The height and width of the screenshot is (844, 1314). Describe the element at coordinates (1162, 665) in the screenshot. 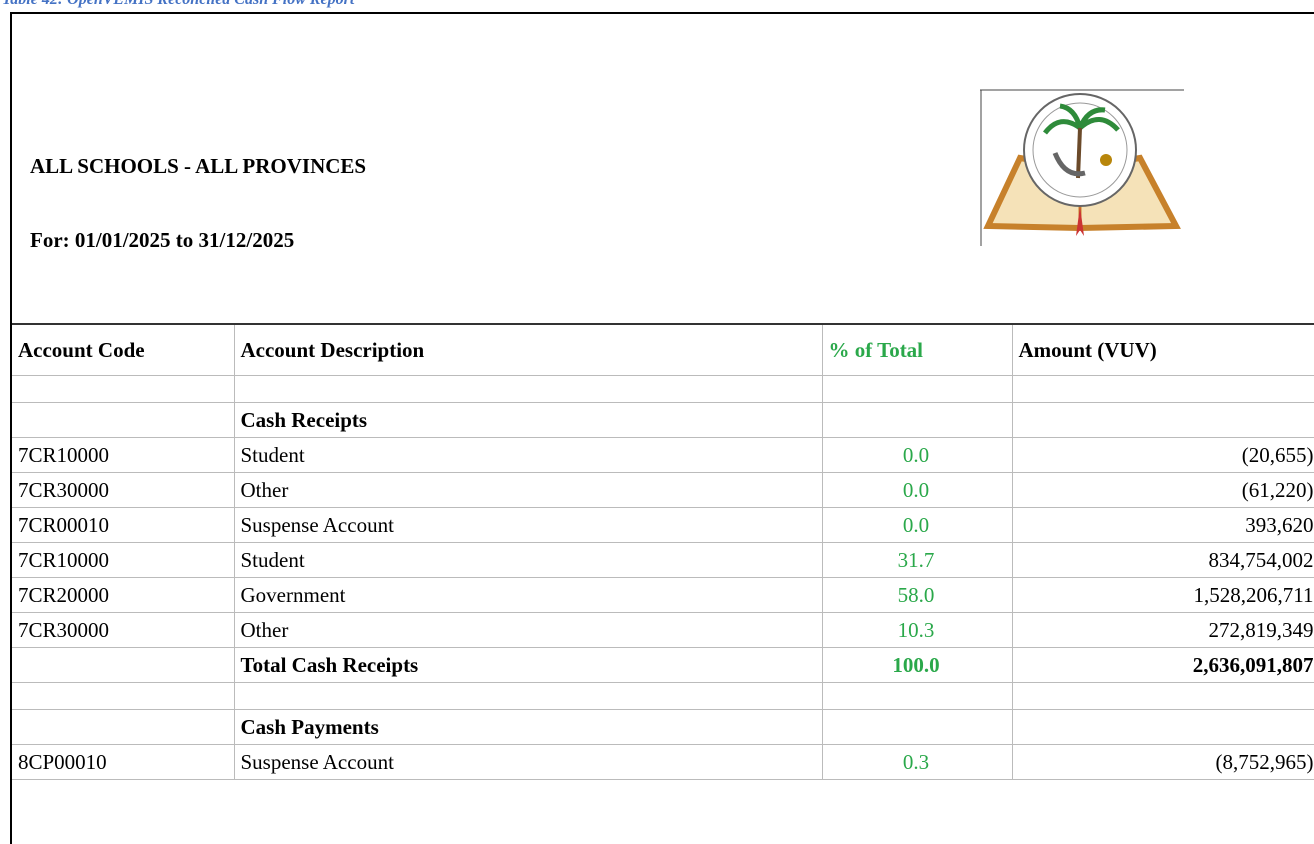

I see `amount: 2,636,091,807` at that location.